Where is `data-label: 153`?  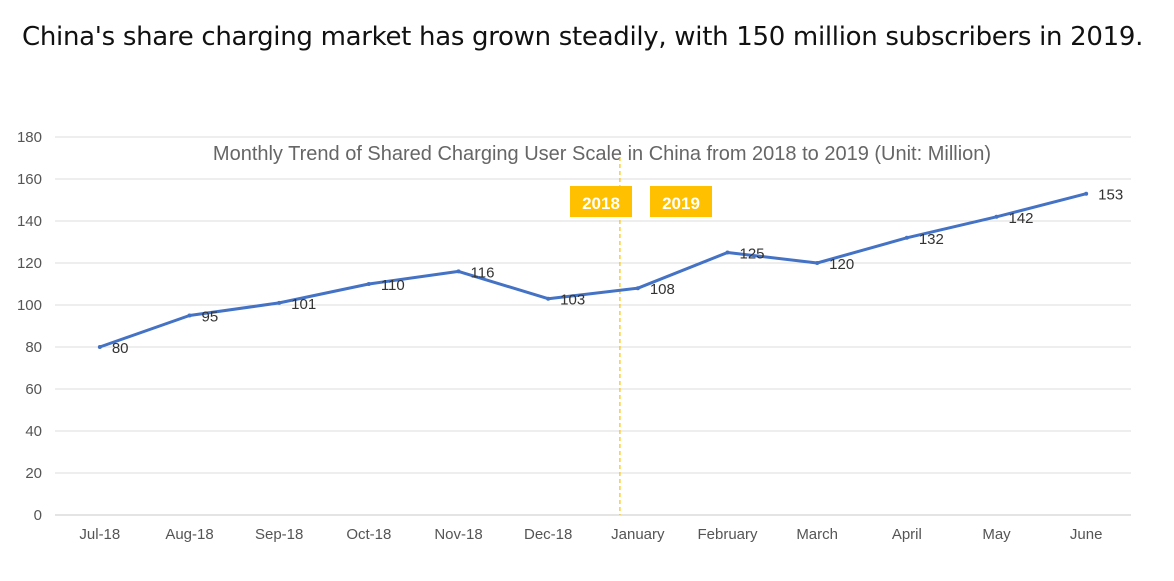
data-label: 153 is located at coordinates (1110, 195).